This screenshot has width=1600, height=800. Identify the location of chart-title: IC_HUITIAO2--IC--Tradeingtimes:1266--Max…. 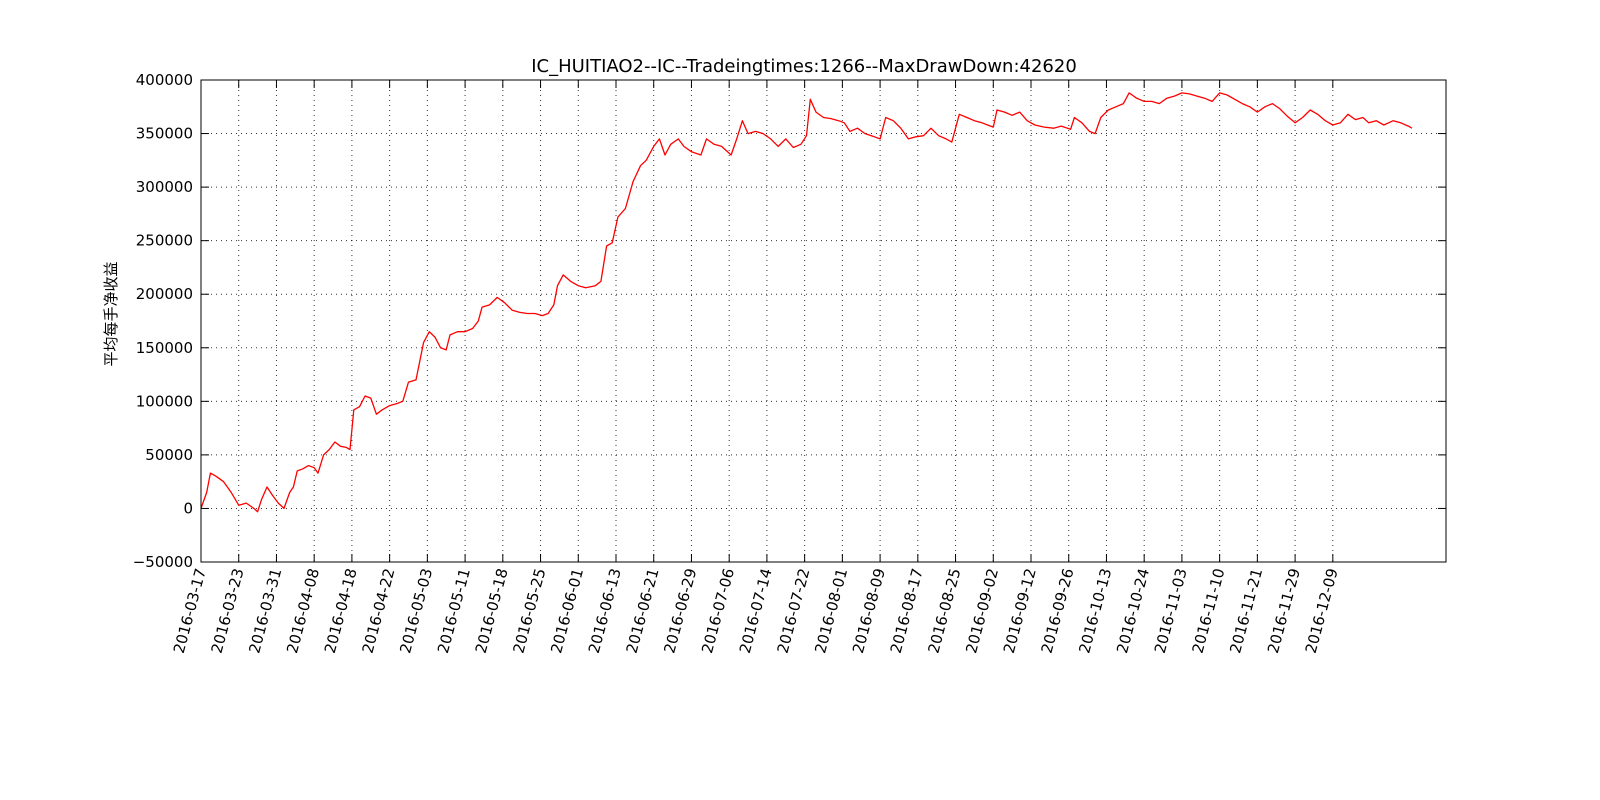
(804, 66).